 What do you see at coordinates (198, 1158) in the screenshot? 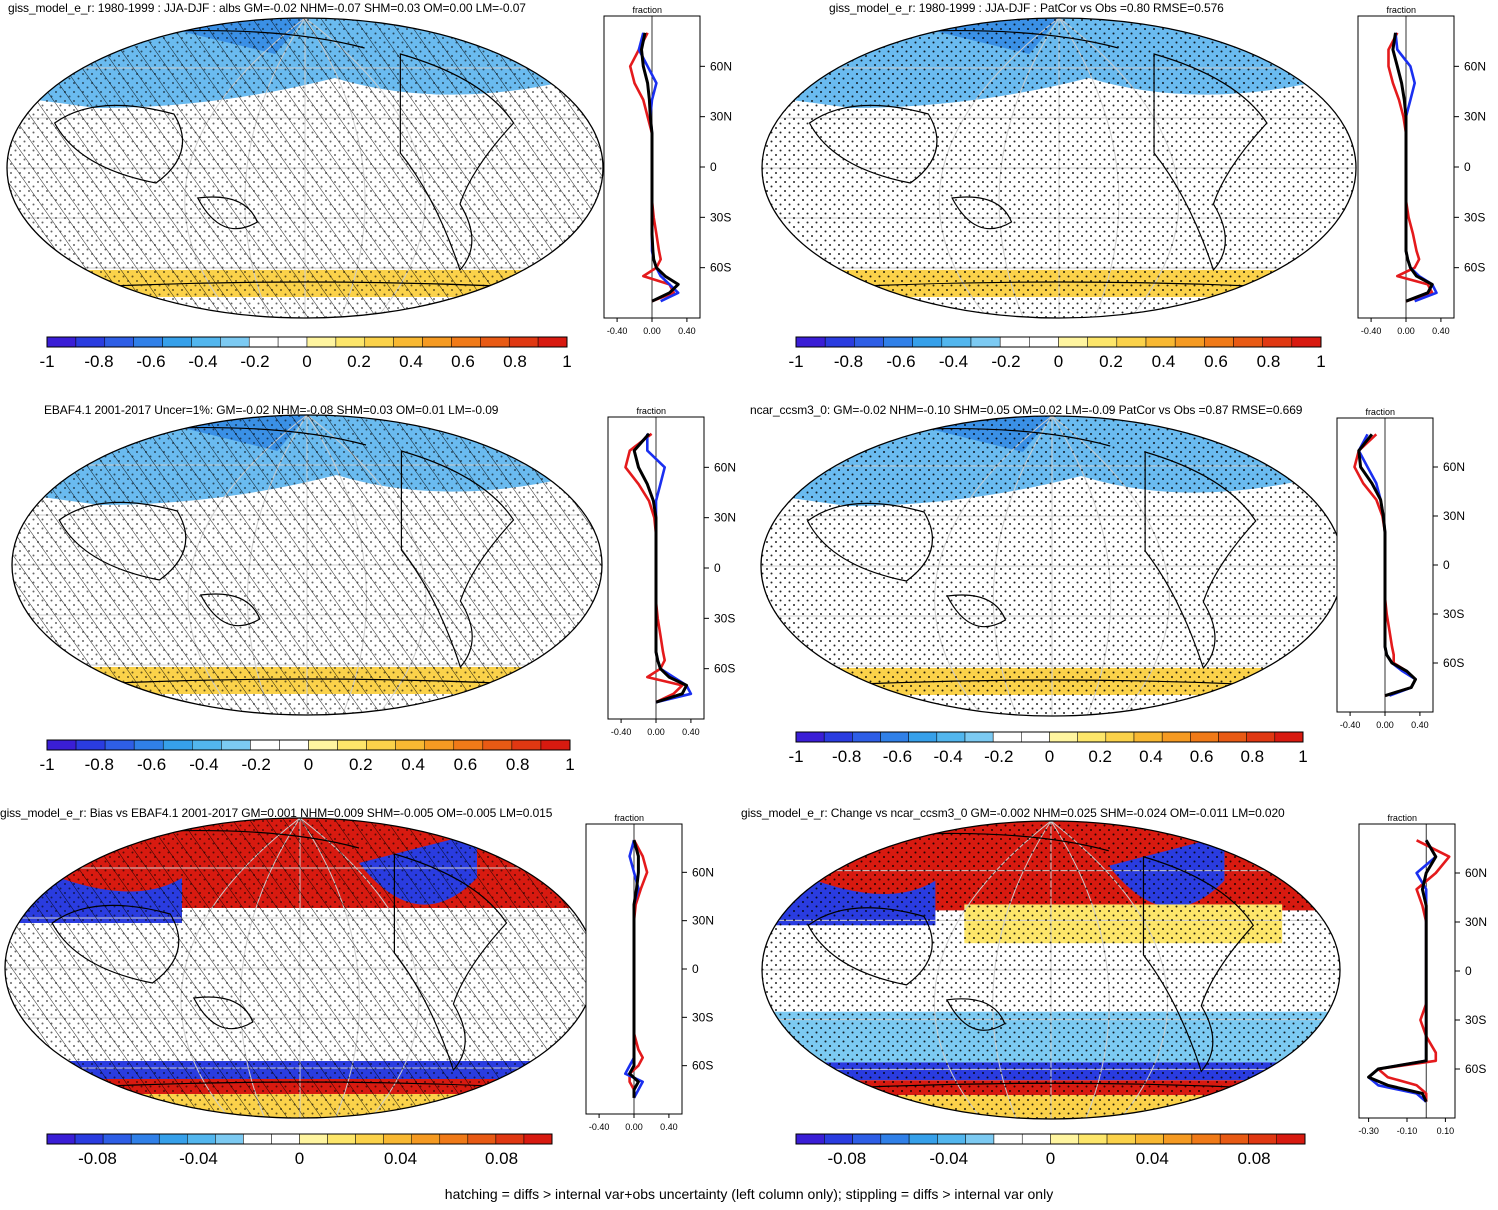
I see `colorbar-tick-label: -0.04` at bounding box center [198, 1158].